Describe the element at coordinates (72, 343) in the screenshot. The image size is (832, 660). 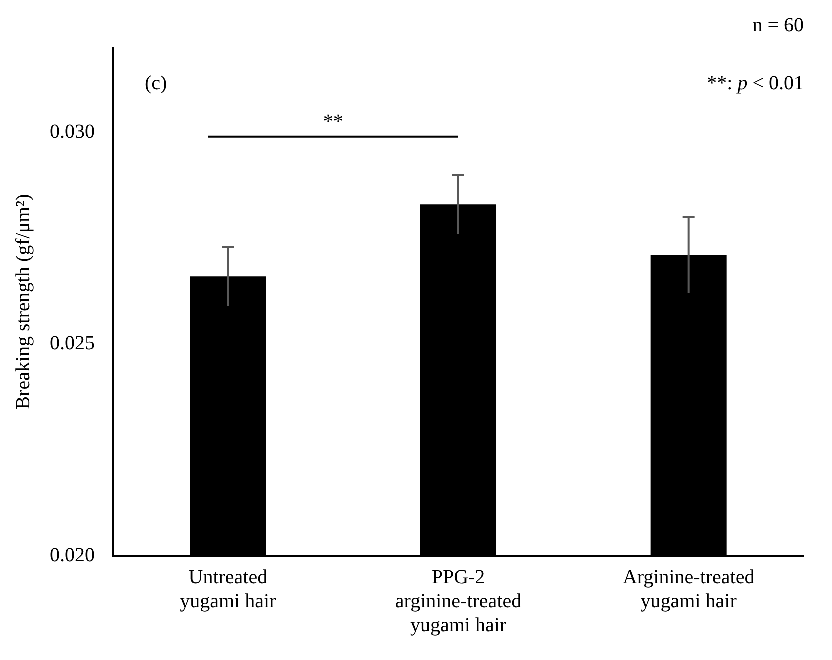
I see `y-tick-label: 0.025` at that location.